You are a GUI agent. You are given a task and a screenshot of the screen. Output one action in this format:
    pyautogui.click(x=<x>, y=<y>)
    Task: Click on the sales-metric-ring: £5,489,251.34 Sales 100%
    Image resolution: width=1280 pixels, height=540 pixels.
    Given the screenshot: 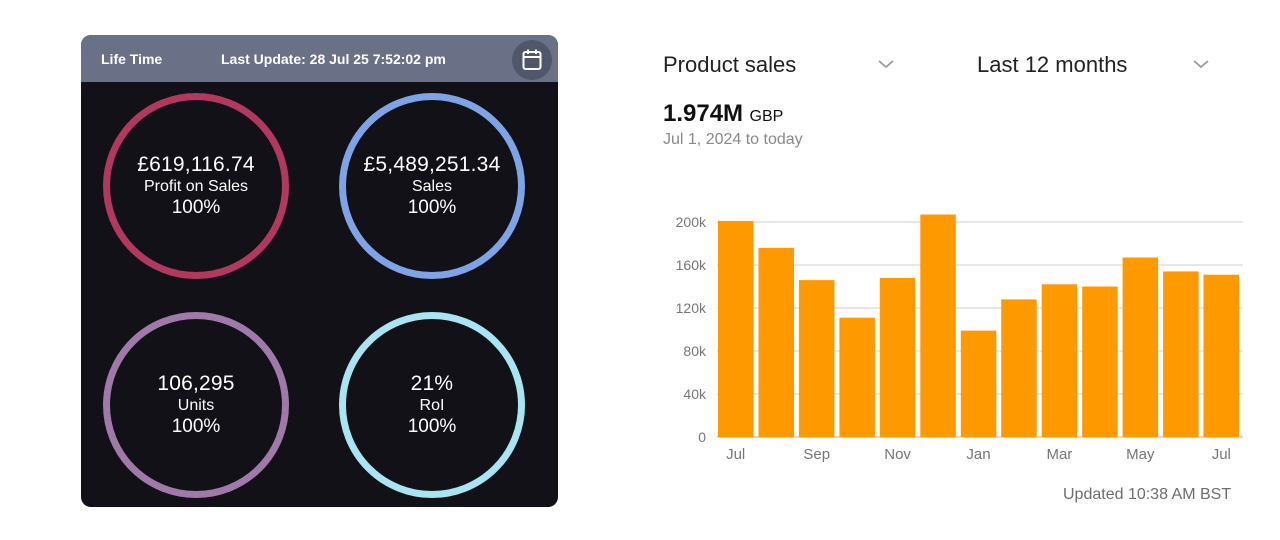 What is the action you would take?
    pyautogui.click(x=432, y=186)
    